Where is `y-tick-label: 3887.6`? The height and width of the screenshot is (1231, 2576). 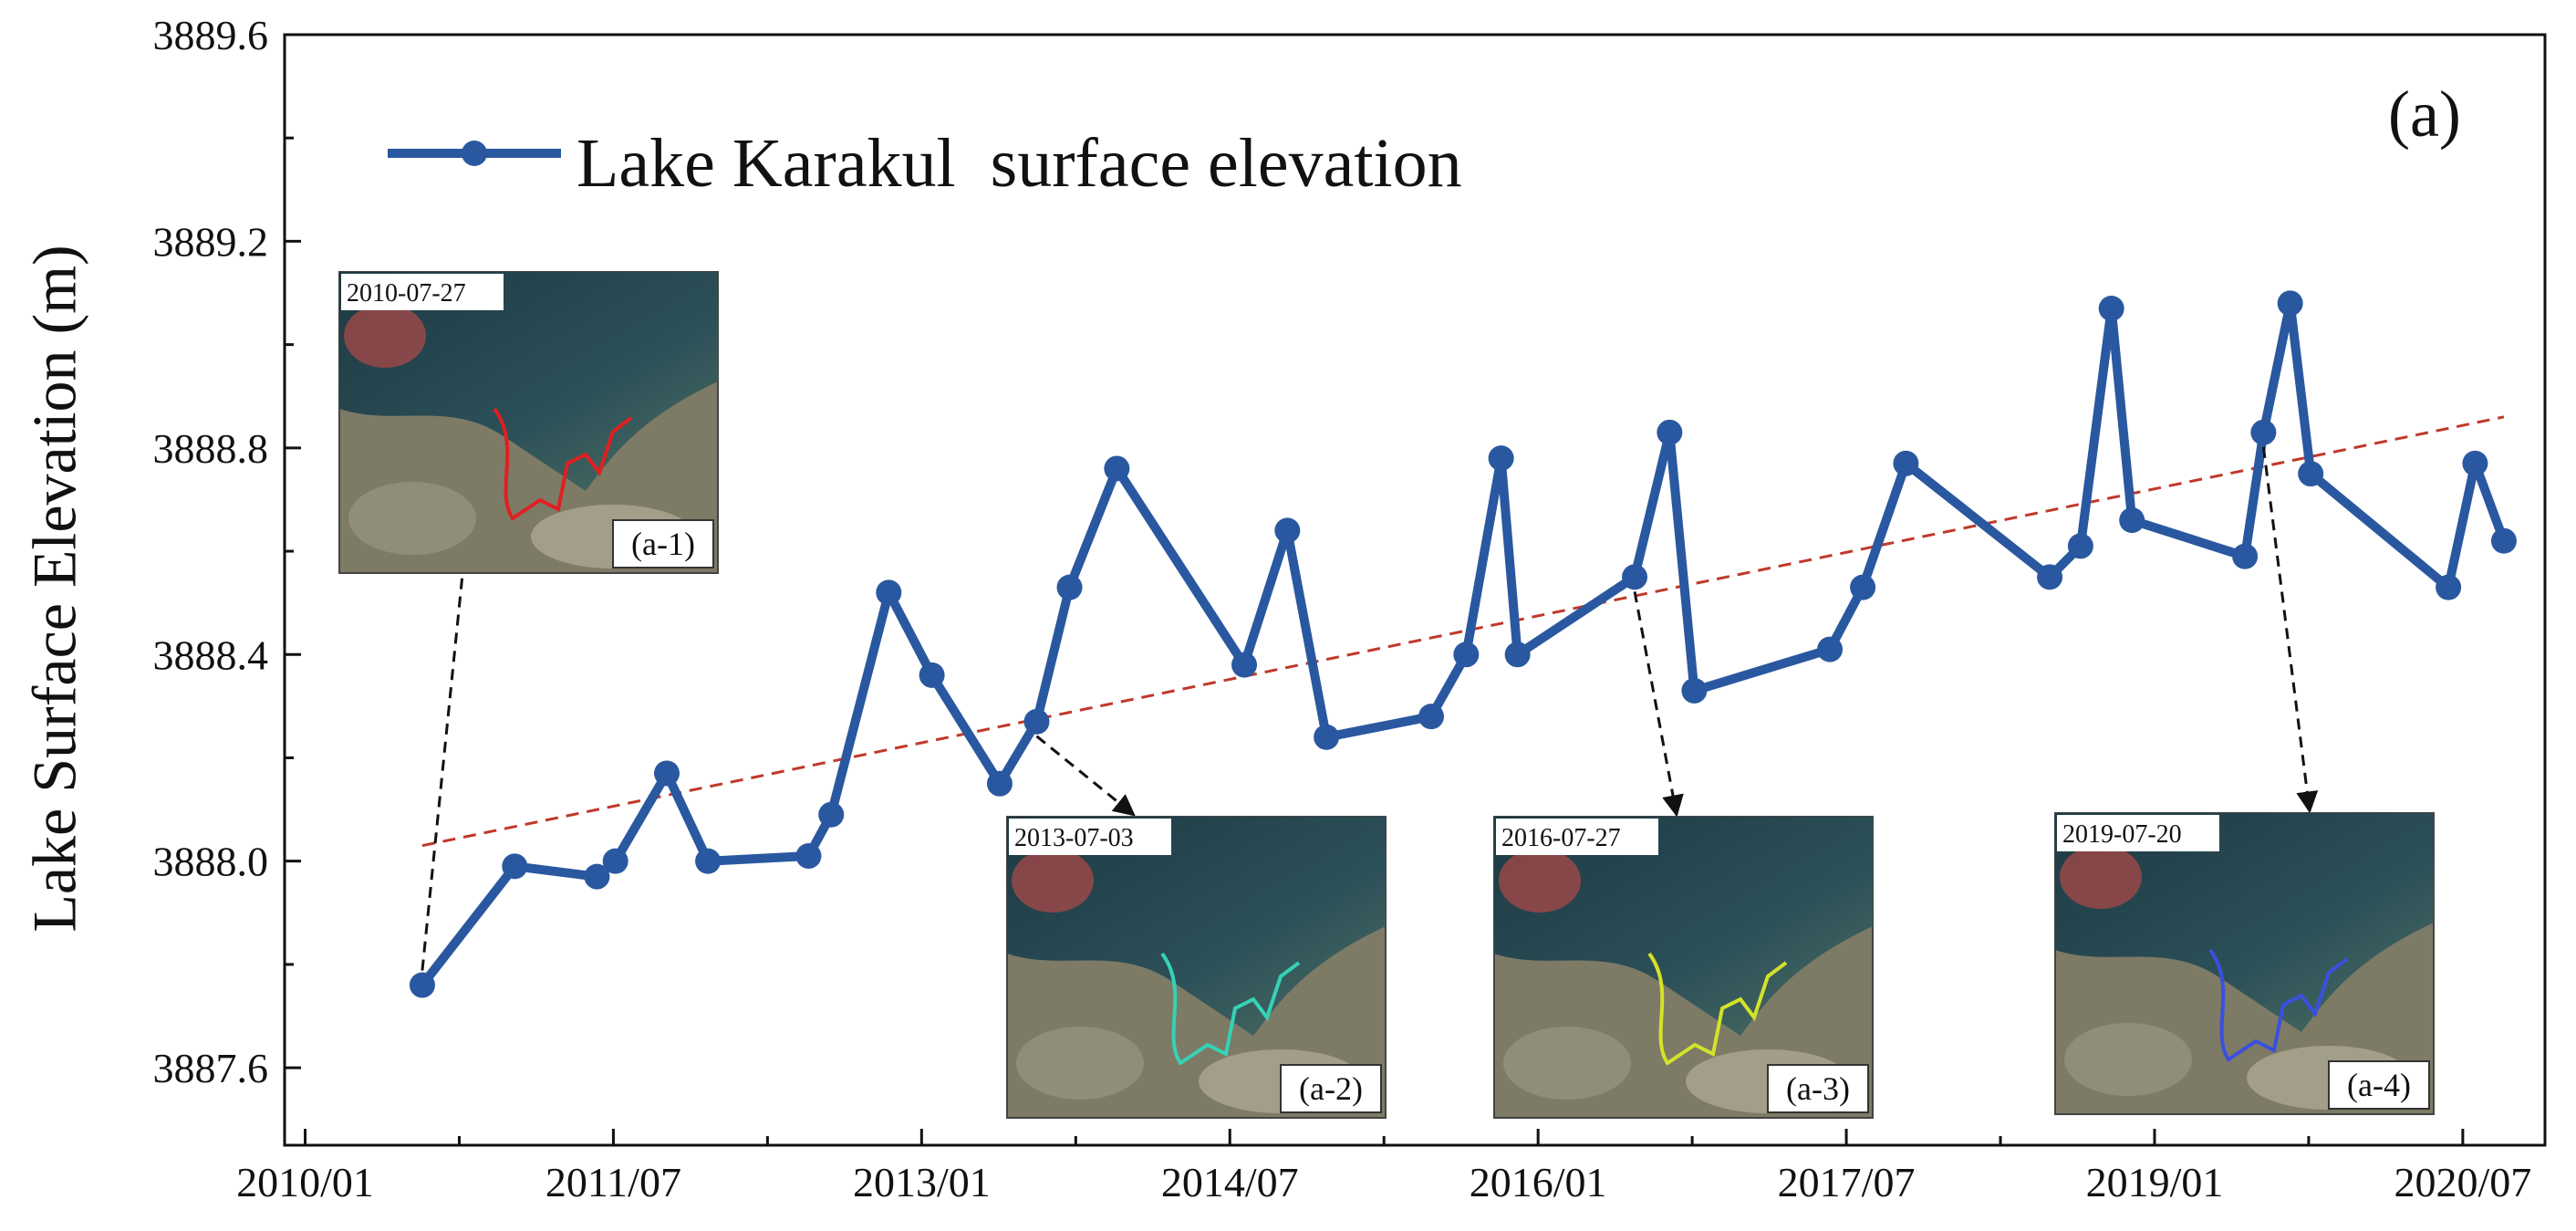
y-tick-label: 3887.6 is located at coordinates (211, 1068).